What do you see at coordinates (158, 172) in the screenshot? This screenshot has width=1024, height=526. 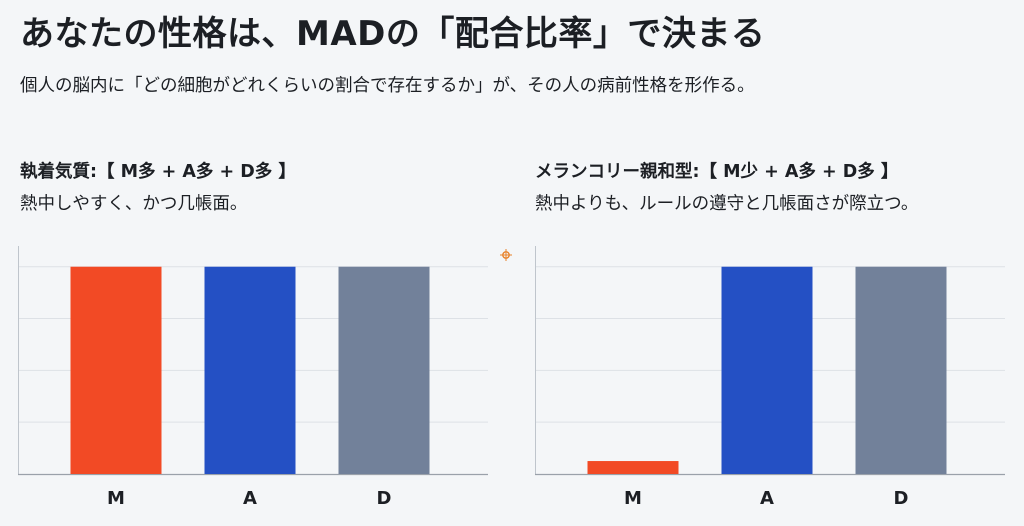 I see `panel-1-heading: 執着気質:【 M多 + A多 + D多 】` at bounding box center [158, 172].